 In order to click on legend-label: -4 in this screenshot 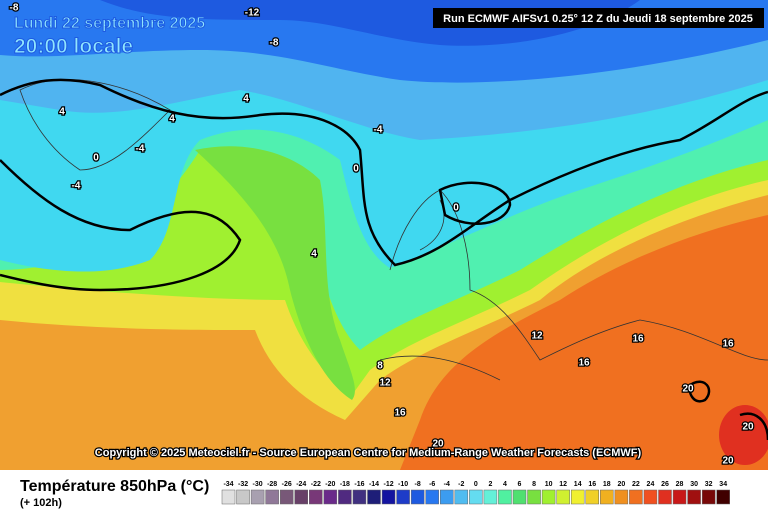, I will do `click(447, 484)`.